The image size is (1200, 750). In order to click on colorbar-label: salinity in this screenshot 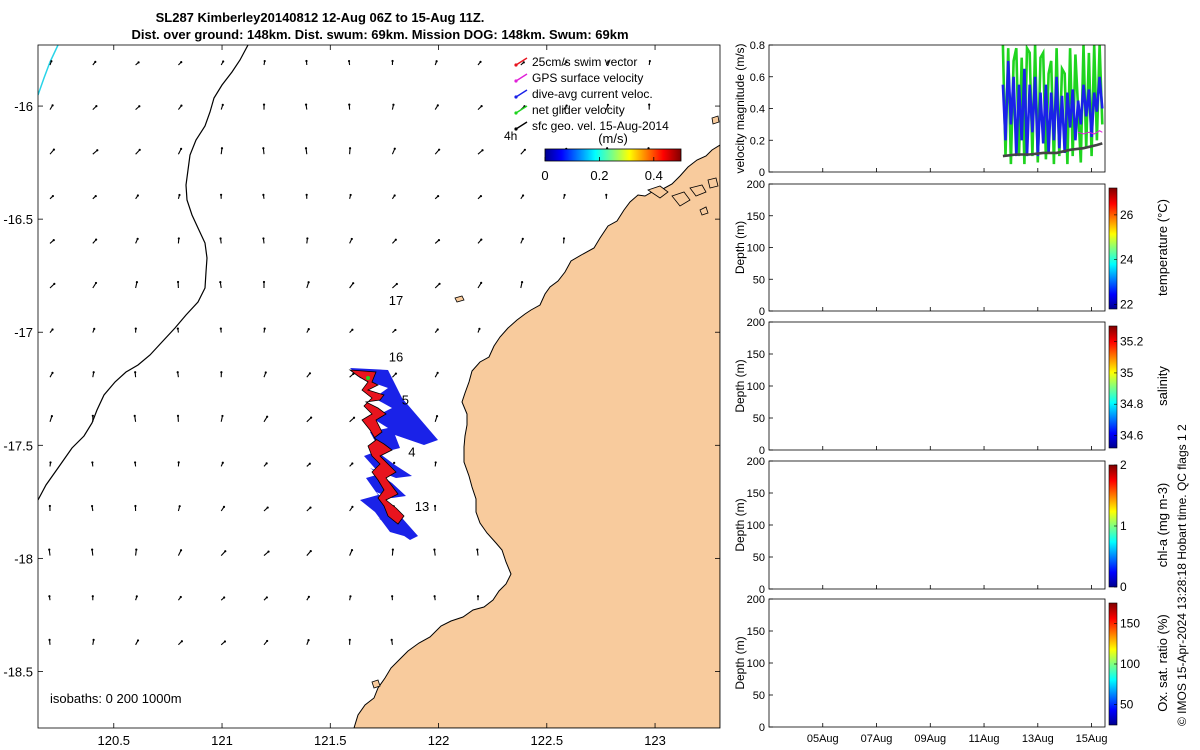, I will do `click(1162, 386)`.